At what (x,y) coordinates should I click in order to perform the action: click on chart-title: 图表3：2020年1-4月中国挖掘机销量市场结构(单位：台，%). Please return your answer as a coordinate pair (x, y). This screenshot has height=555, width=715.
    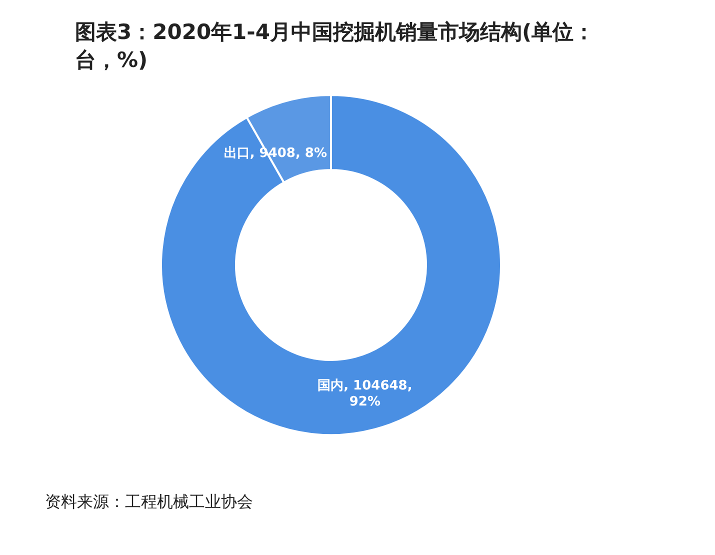
    Looking at the image, I should click on (335, 46).